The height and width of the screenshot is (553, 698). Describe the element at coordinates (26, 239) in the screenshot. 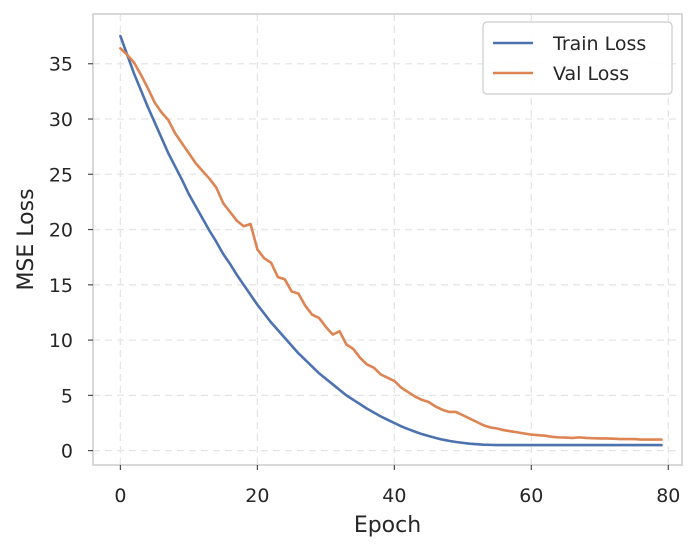

I see `y-axis-title: MSE Loss` at that location.